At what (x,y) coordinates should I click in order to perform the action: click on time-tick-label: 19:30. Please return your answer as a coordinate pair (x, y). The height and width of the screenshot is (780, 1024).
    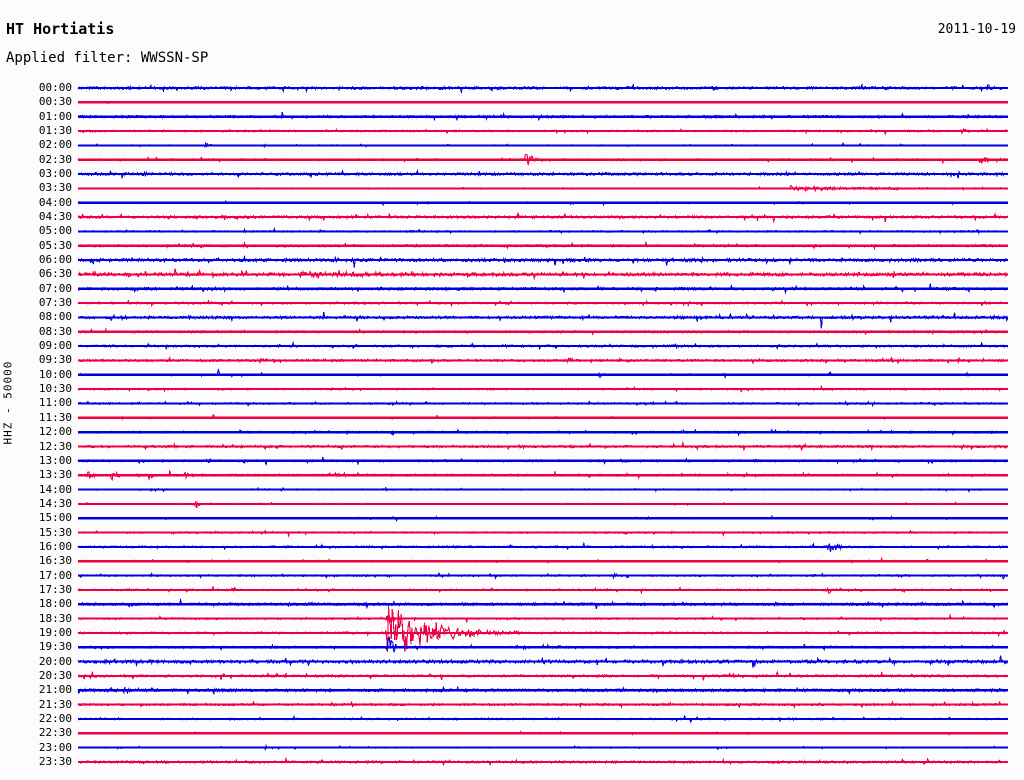
    Looking at the image, I should click on (55, 647).